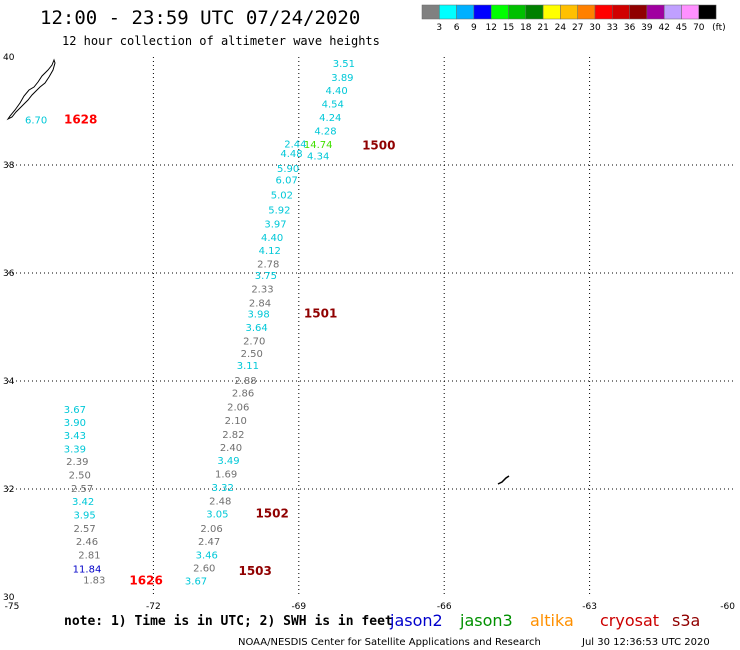 This screenshot has width=740, height=650. I want to click on x-tick-label: -72, so click(153, 607).